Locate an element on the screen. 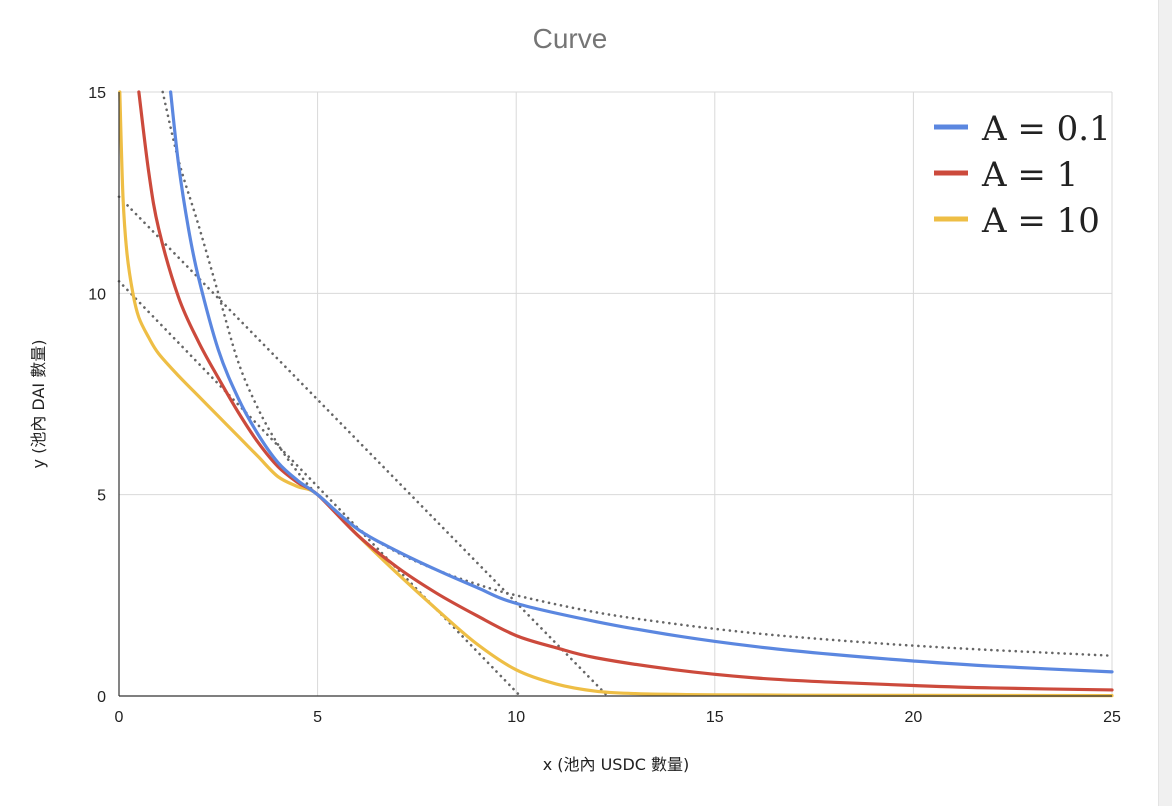  legend-label: A = 10 is located at coordinates (1040, 221).